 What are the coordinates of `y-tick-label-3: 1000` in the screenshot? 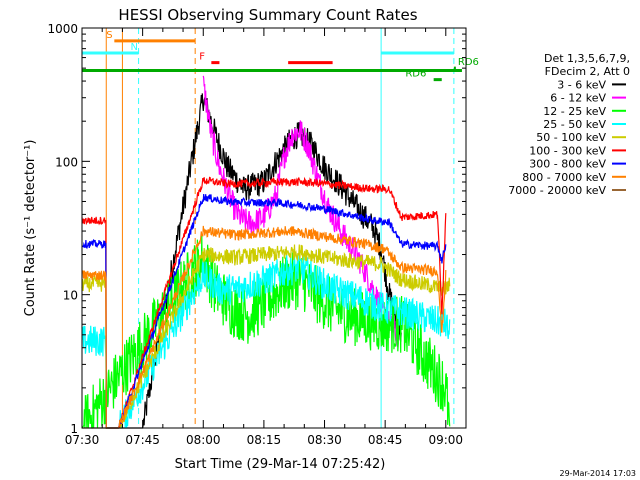 It's located at (62, 29).